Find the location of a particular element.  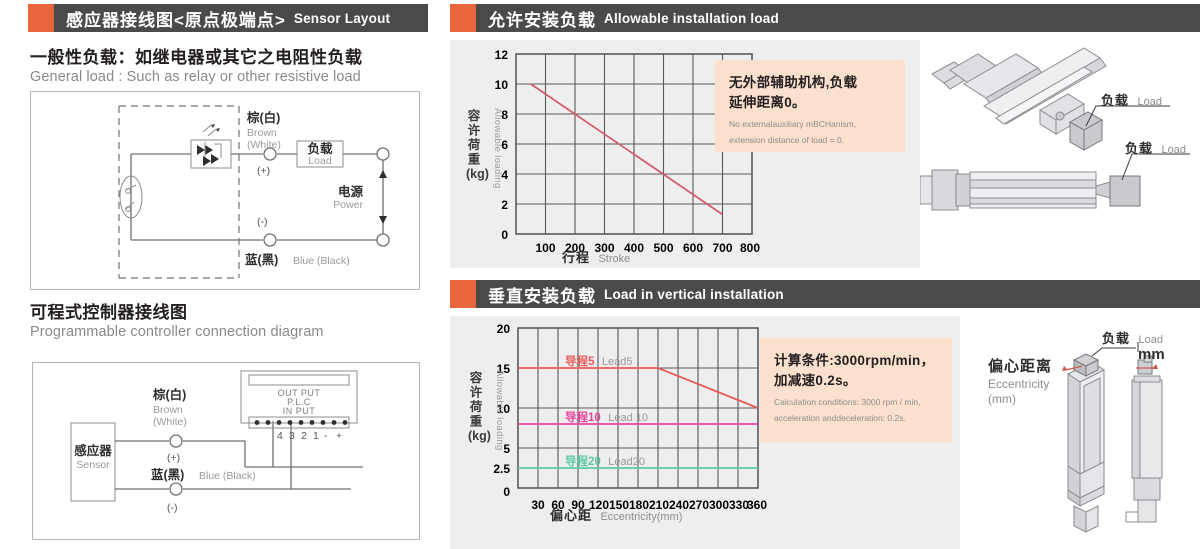

plc-polarity-plus: (+) is located at coordinates (173, 458).